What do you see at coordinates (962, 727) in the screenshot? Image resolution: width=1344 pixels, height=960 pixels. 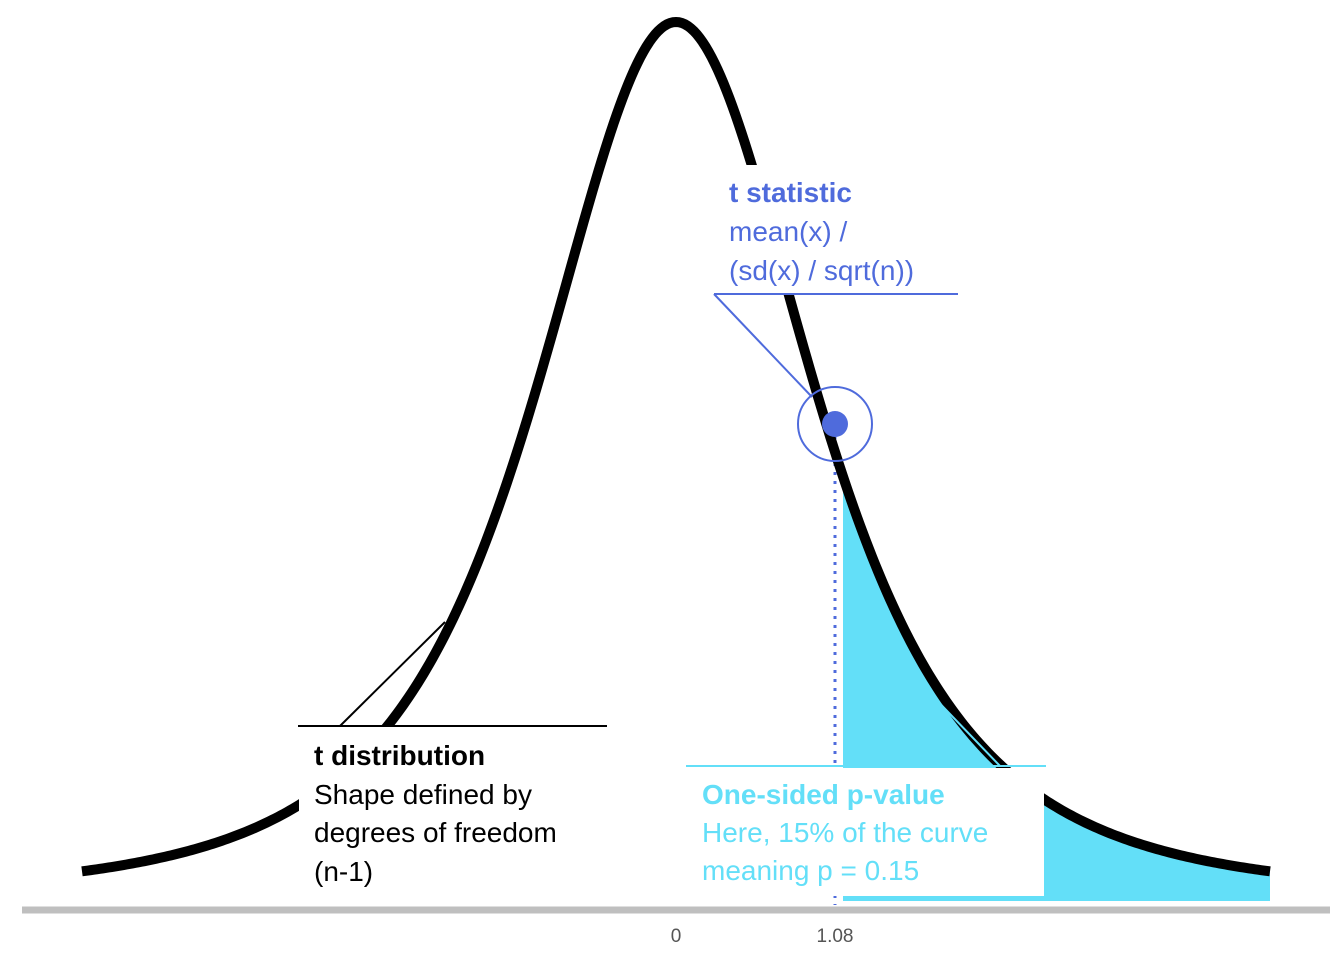 I see `p-value-leader-line` at bounding box center [962, 727].